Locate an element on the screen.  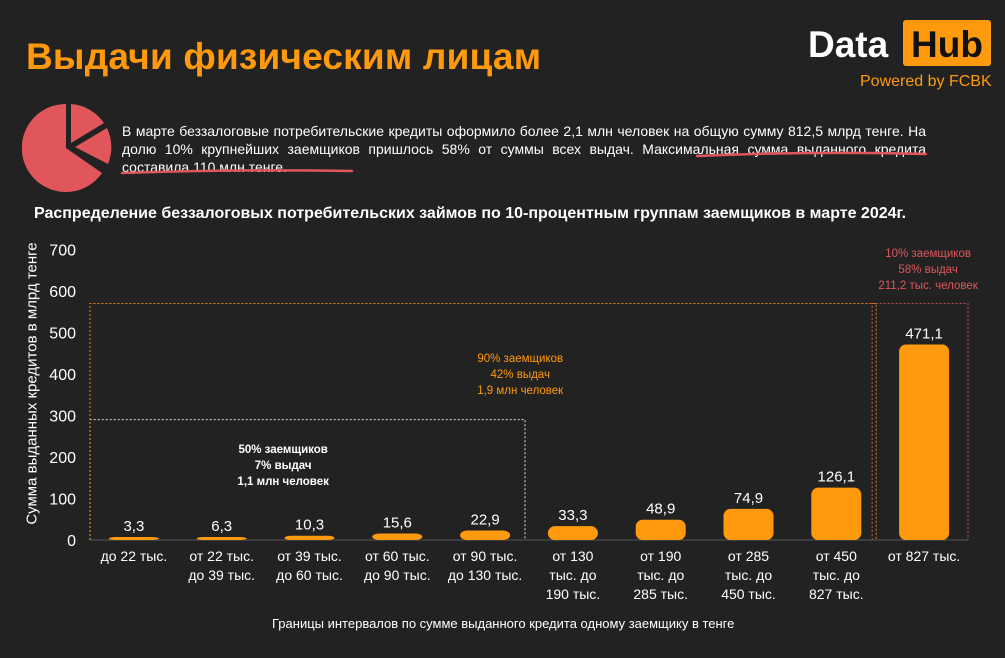
logo-hub-text: Hub is located at coordinates (947, 43).